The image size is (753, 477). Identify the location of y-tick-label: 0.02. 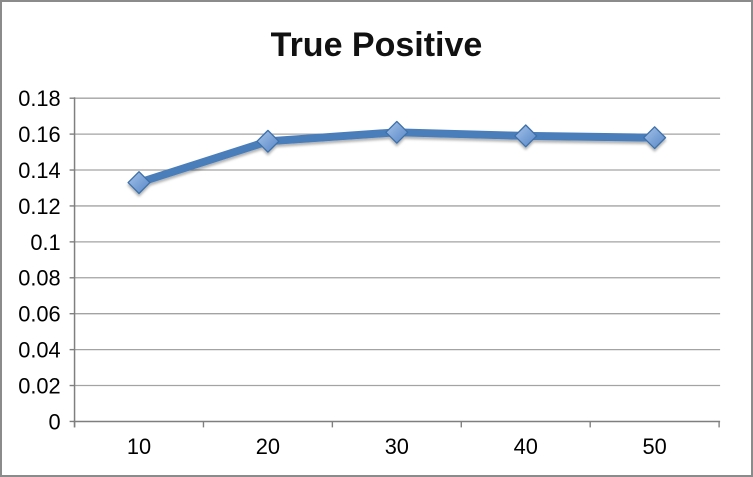
(39, 385).